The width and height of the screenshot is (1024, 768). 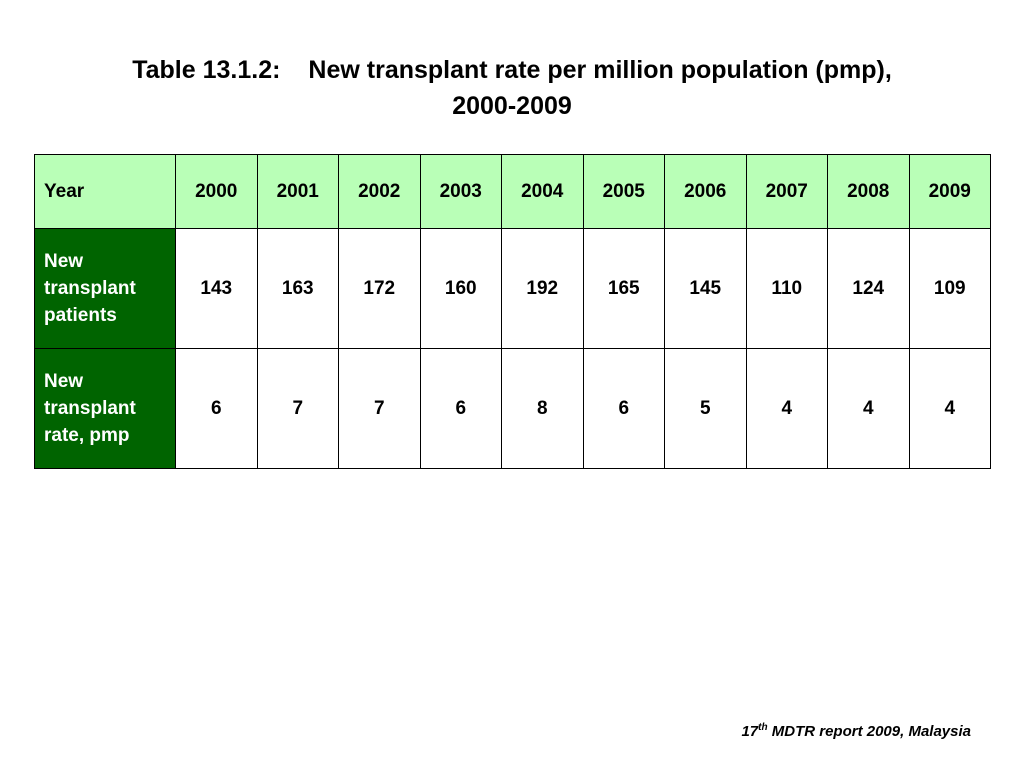 I want to click on table-number: Table 13.1.2:, so click(x=206, y=70).